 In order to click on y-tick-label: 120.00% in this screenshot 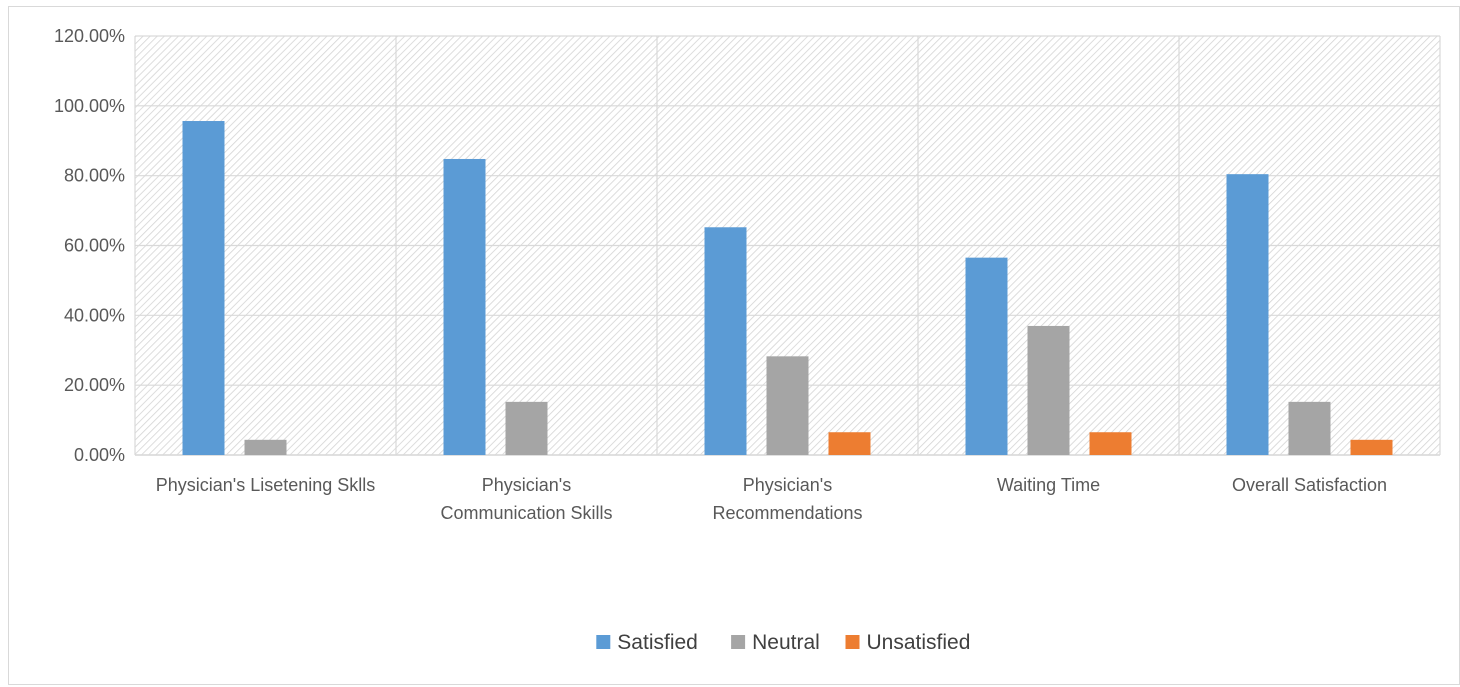, I will do `click(89, 36)`.